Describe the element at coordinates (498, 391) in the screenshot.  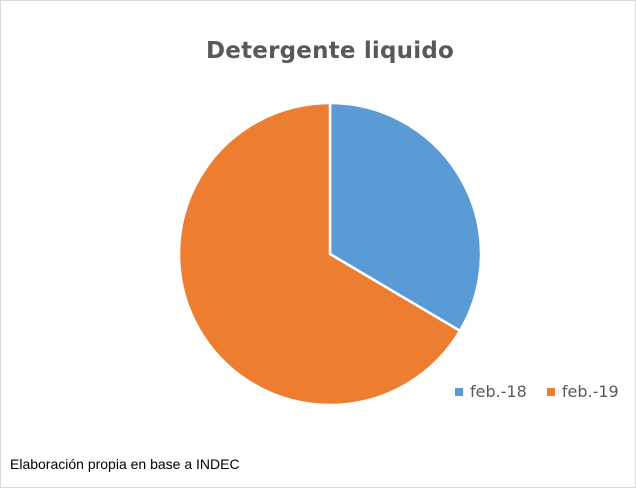
I see `legend-label-feb-18: feb.-18` at that location.